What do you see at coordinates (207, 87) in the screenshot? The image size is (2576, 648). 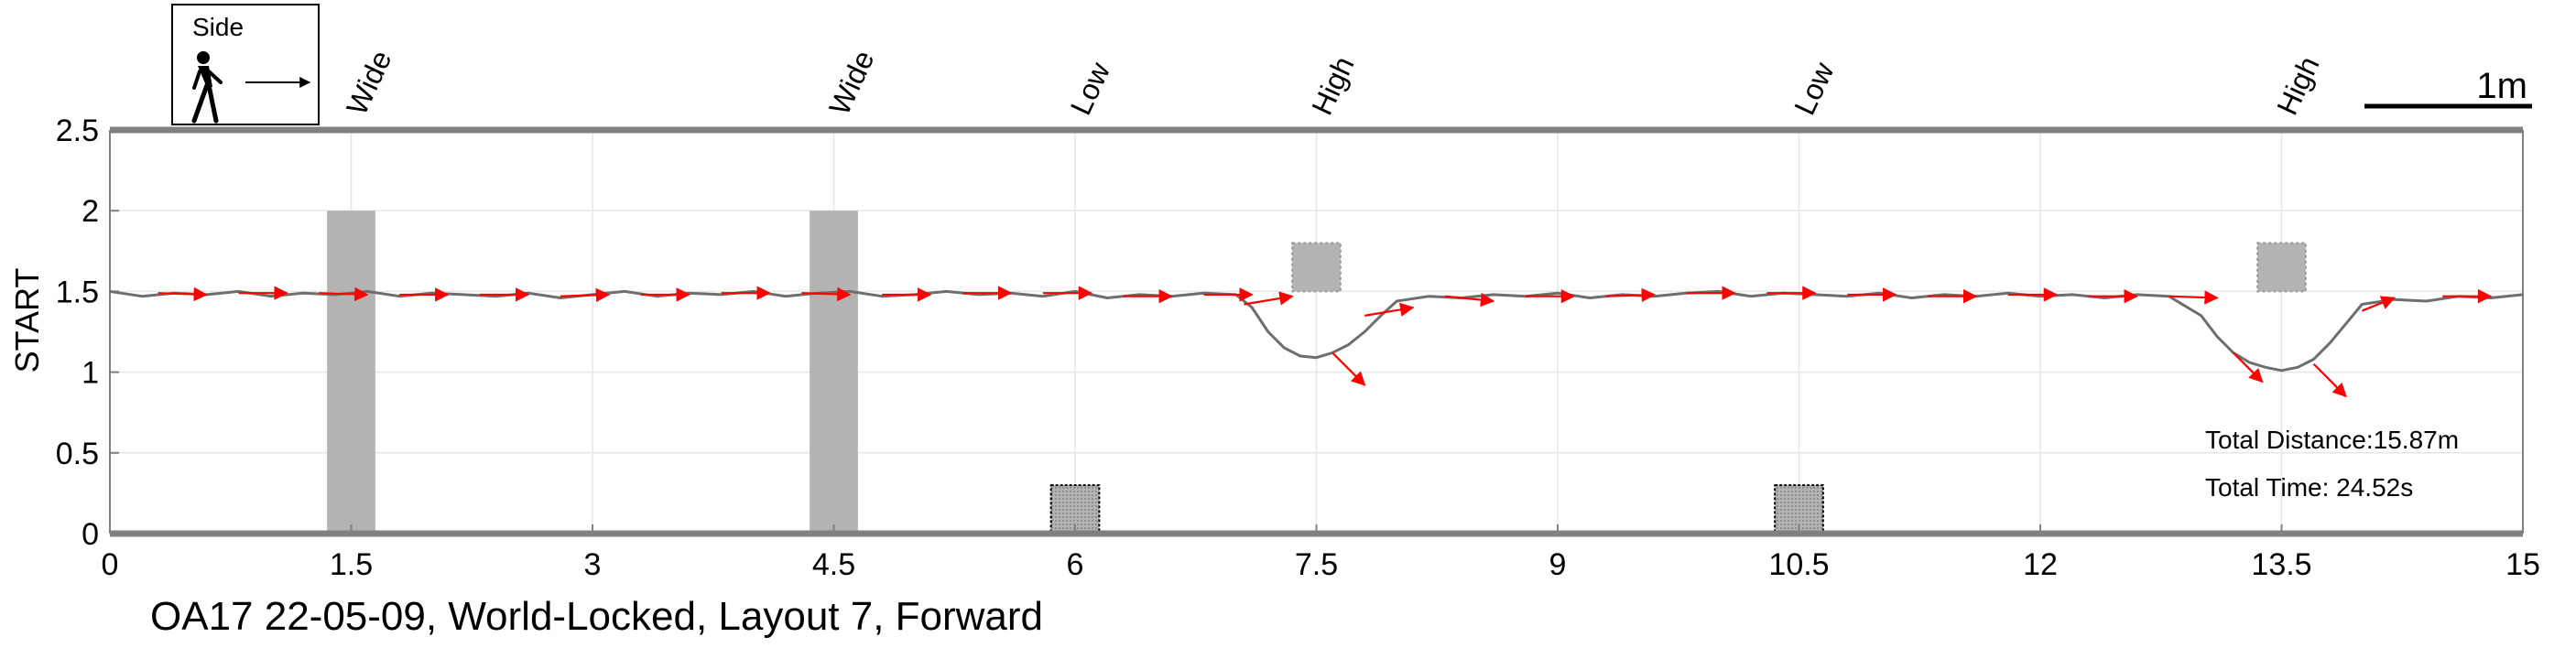 I see `walking-person-icon` at bounding box center [207, 87].